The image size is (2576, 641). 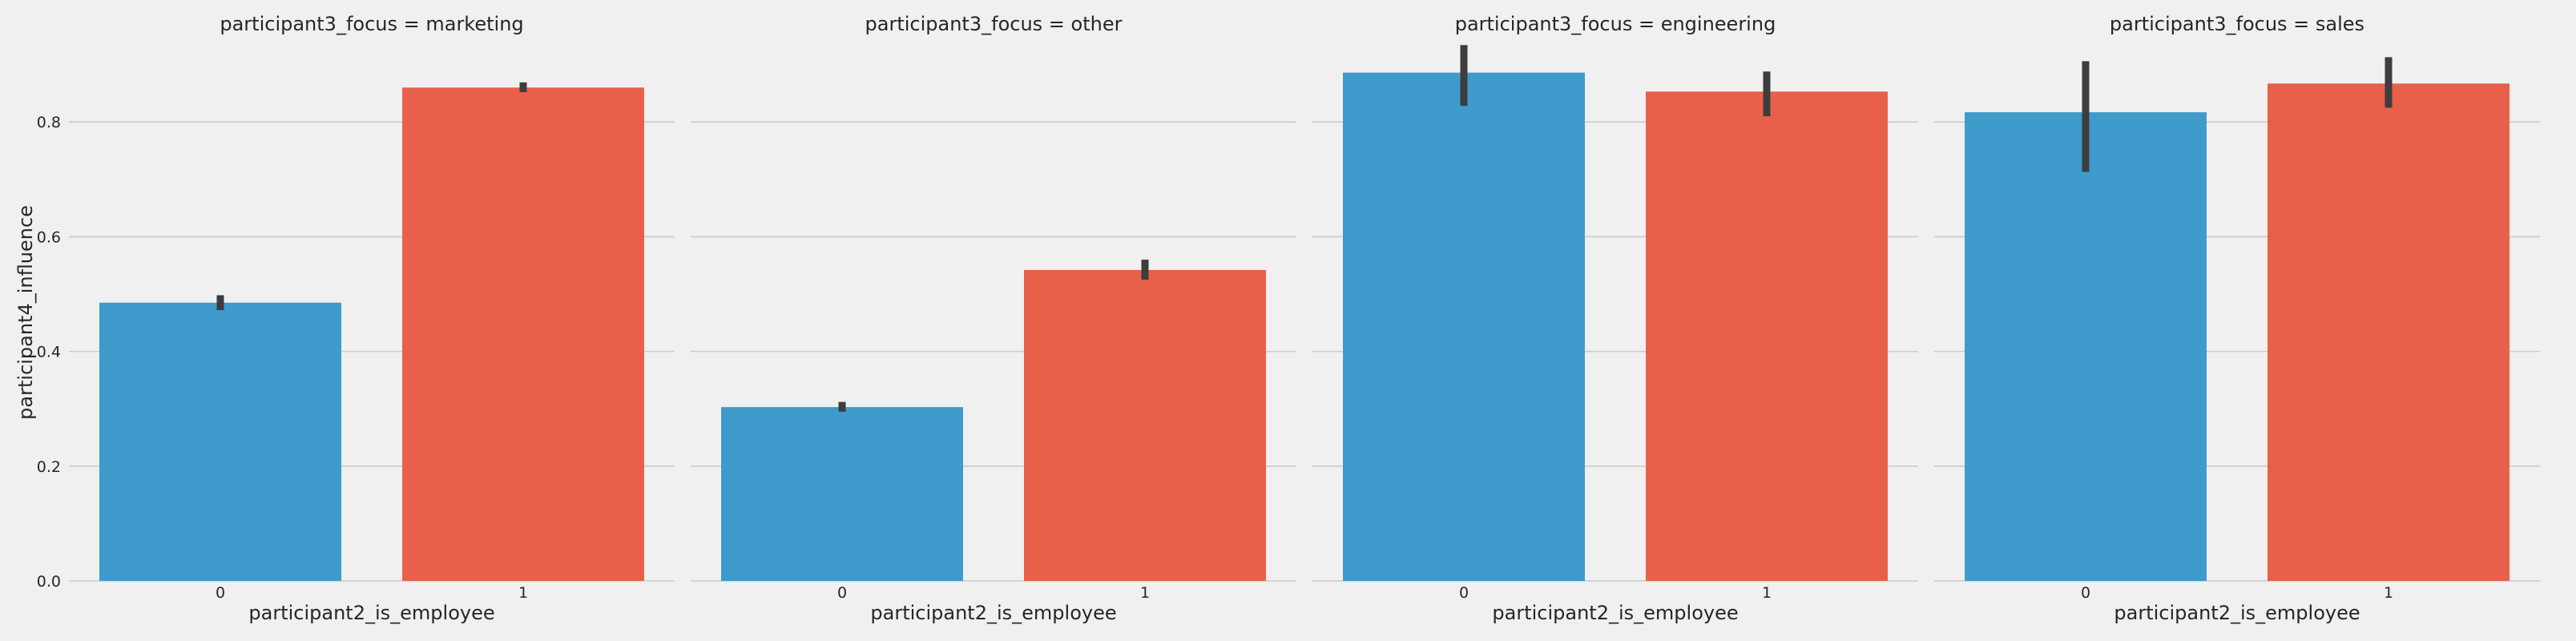 What do you see at coordinates (49, 352) in the screenshot?
I see `y-tick-label: 0.4` at bounding box center [49, 352].